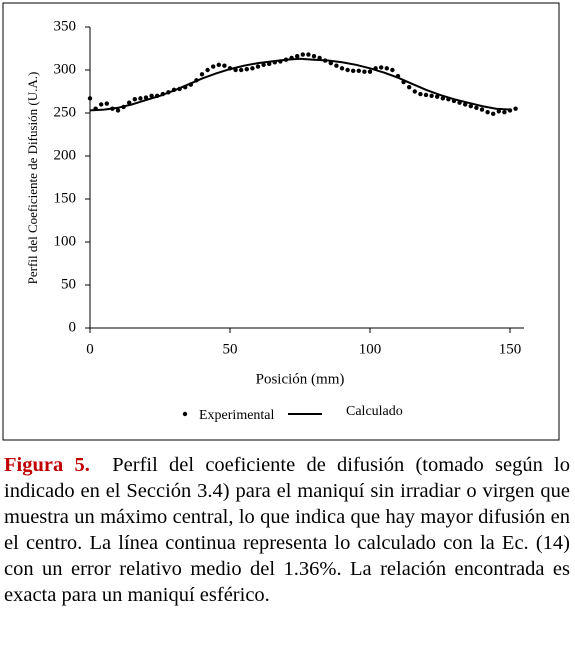  What do you see at coordinates (90, 349) in the screenshot?
I see `x-tick-label: 0` at bounding box center [90, 349].